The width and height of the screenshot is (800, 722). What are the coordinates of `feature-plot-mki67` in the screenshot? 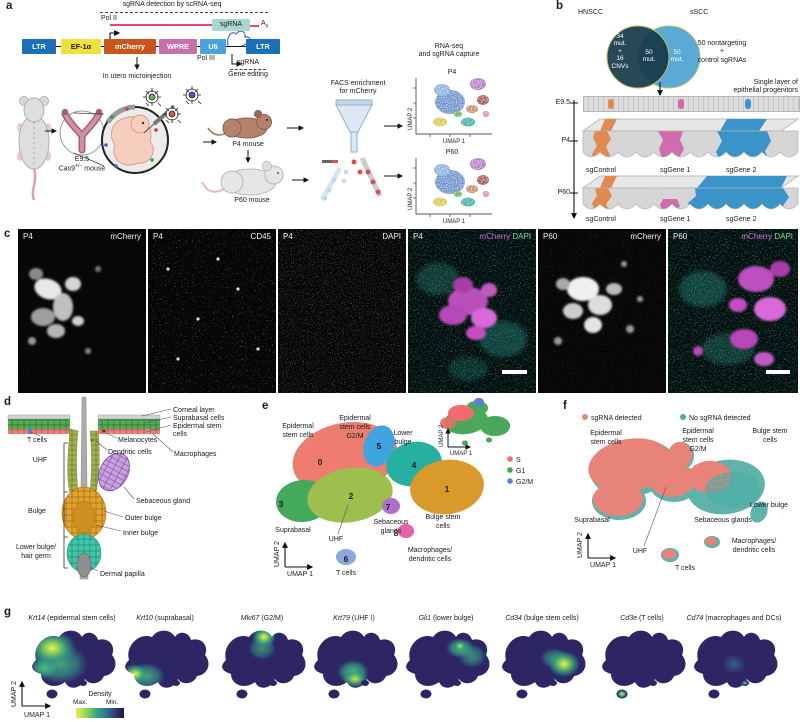 It's located at (264, 664).